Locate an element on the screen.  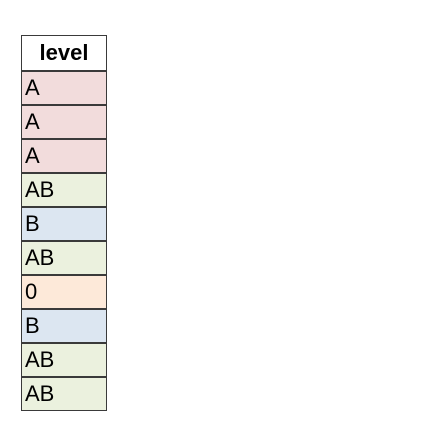
cell-level: 0 is located at coordinates (64, 292).